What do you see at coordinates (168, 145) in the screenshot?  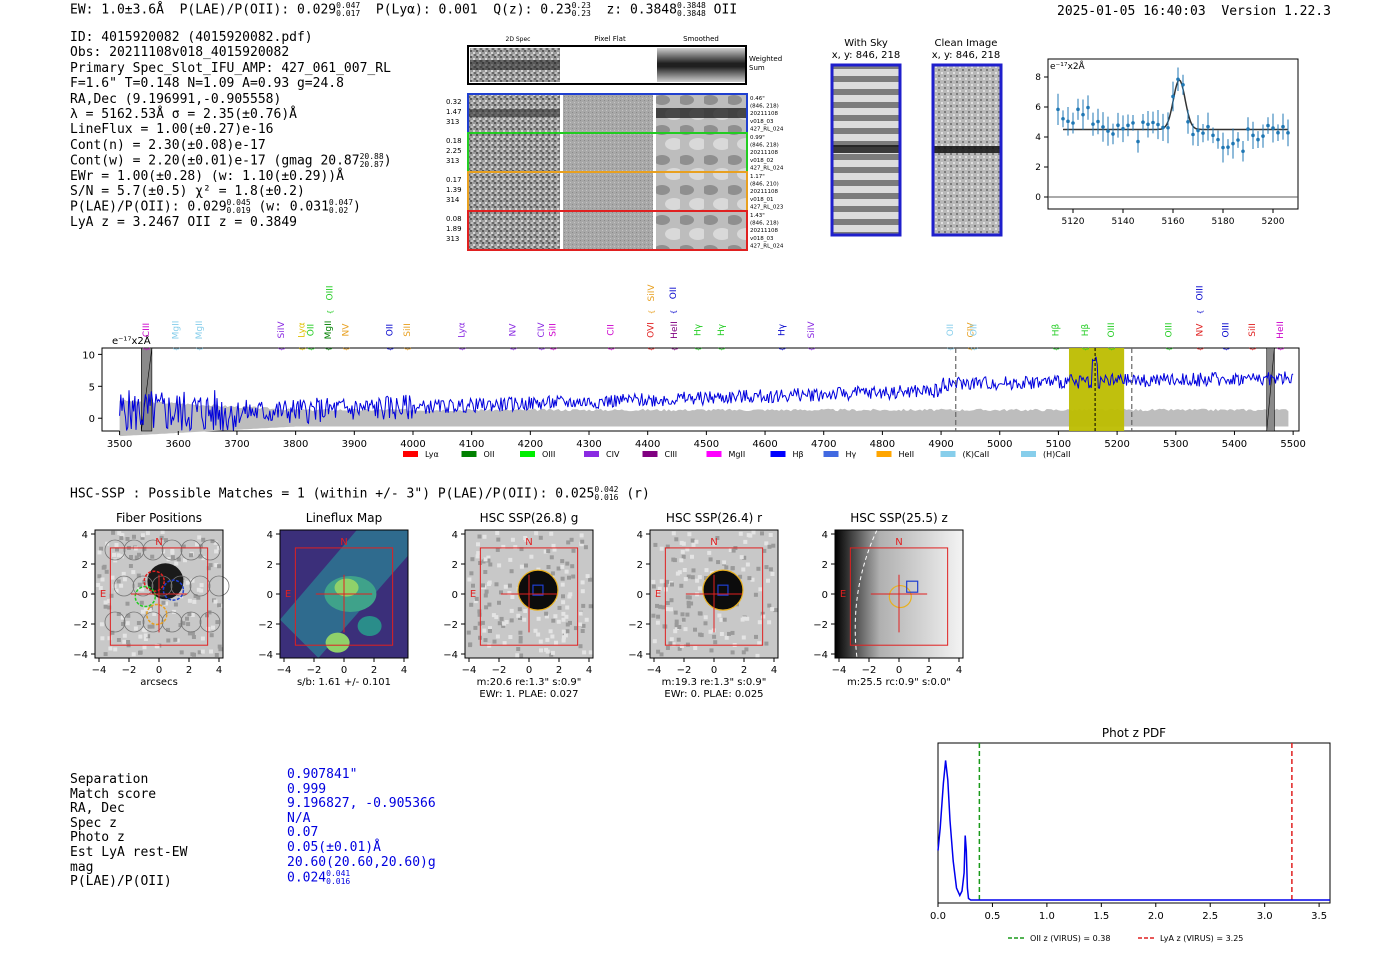 I see `info-contn: Cont(n) = 2.30(±0.08)e-17` at bounding box center [168, 145].